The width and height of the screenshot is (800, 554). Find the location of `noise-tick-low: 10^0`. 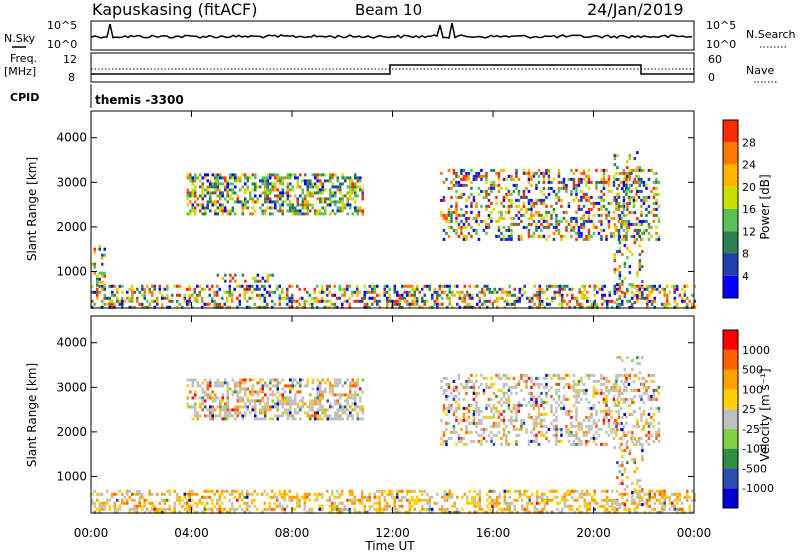

noise-tick-low: 10^0 is located at coordinates (62, 44).